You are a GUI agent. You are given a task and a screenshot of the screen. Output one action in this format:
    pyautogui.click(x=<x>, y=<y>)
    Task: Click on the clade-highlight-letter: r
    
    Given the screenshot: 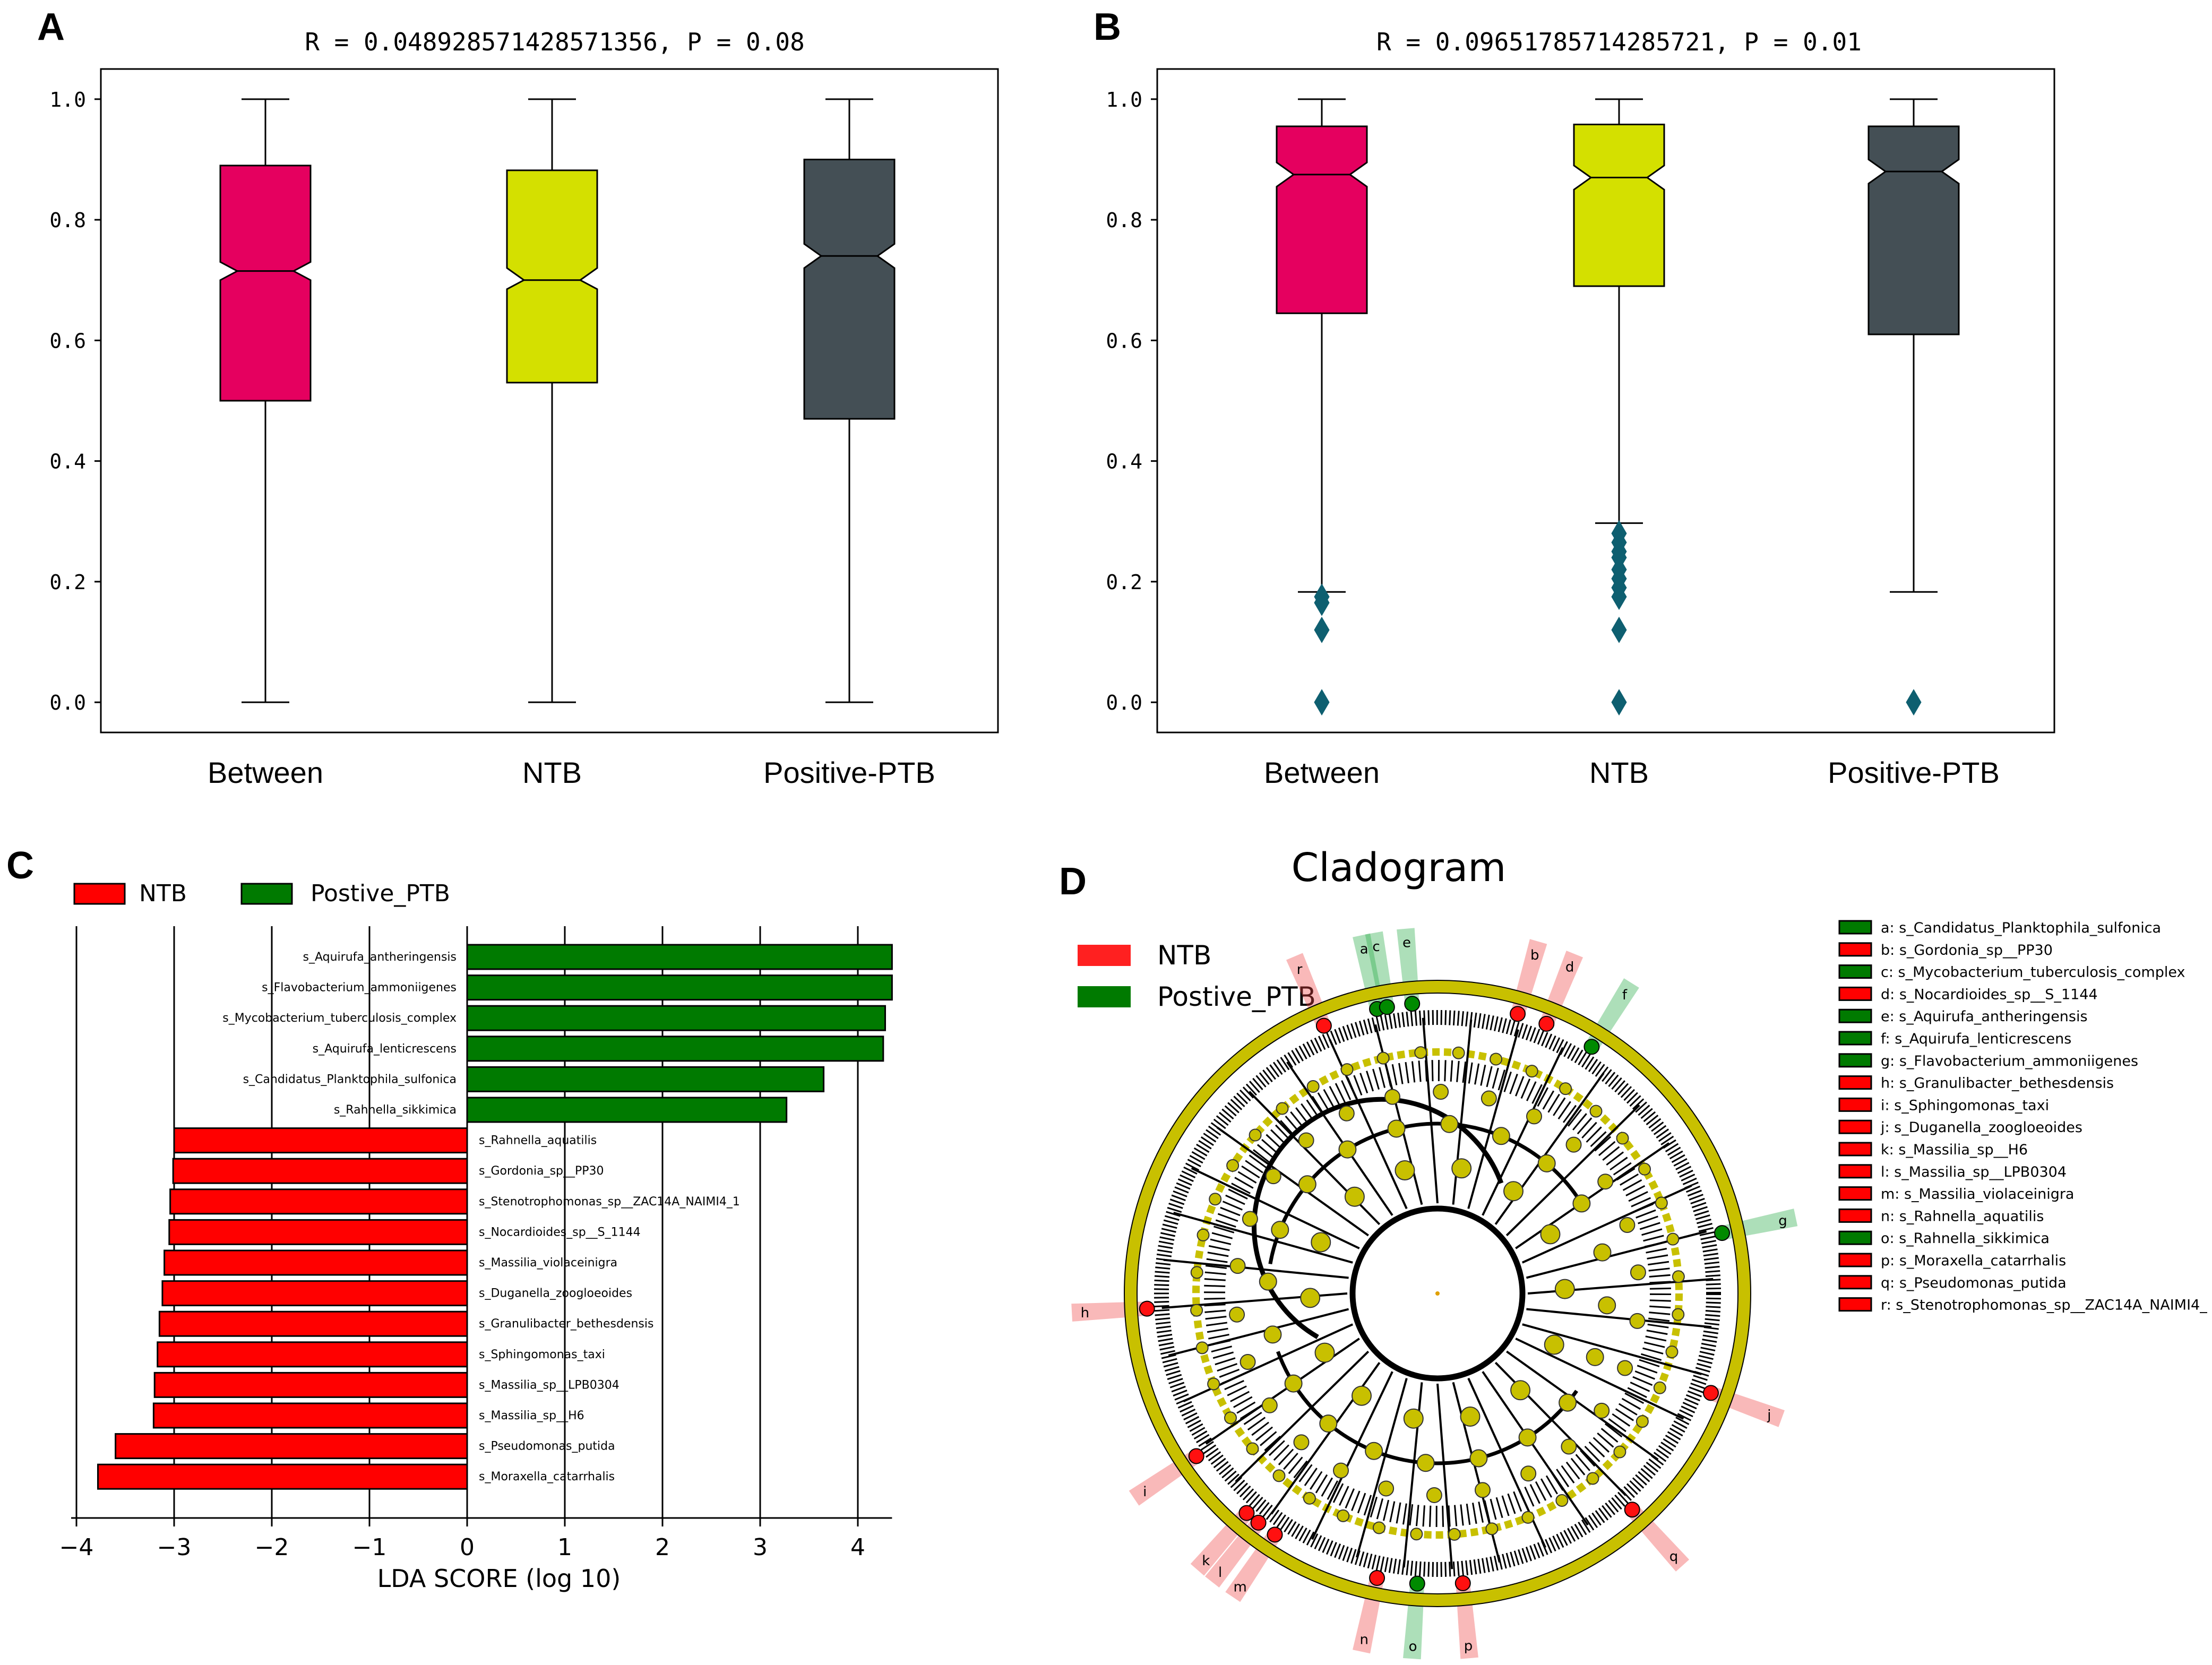 What is the action you would take?
    pyautogui.click(x=1300, y=970)
    